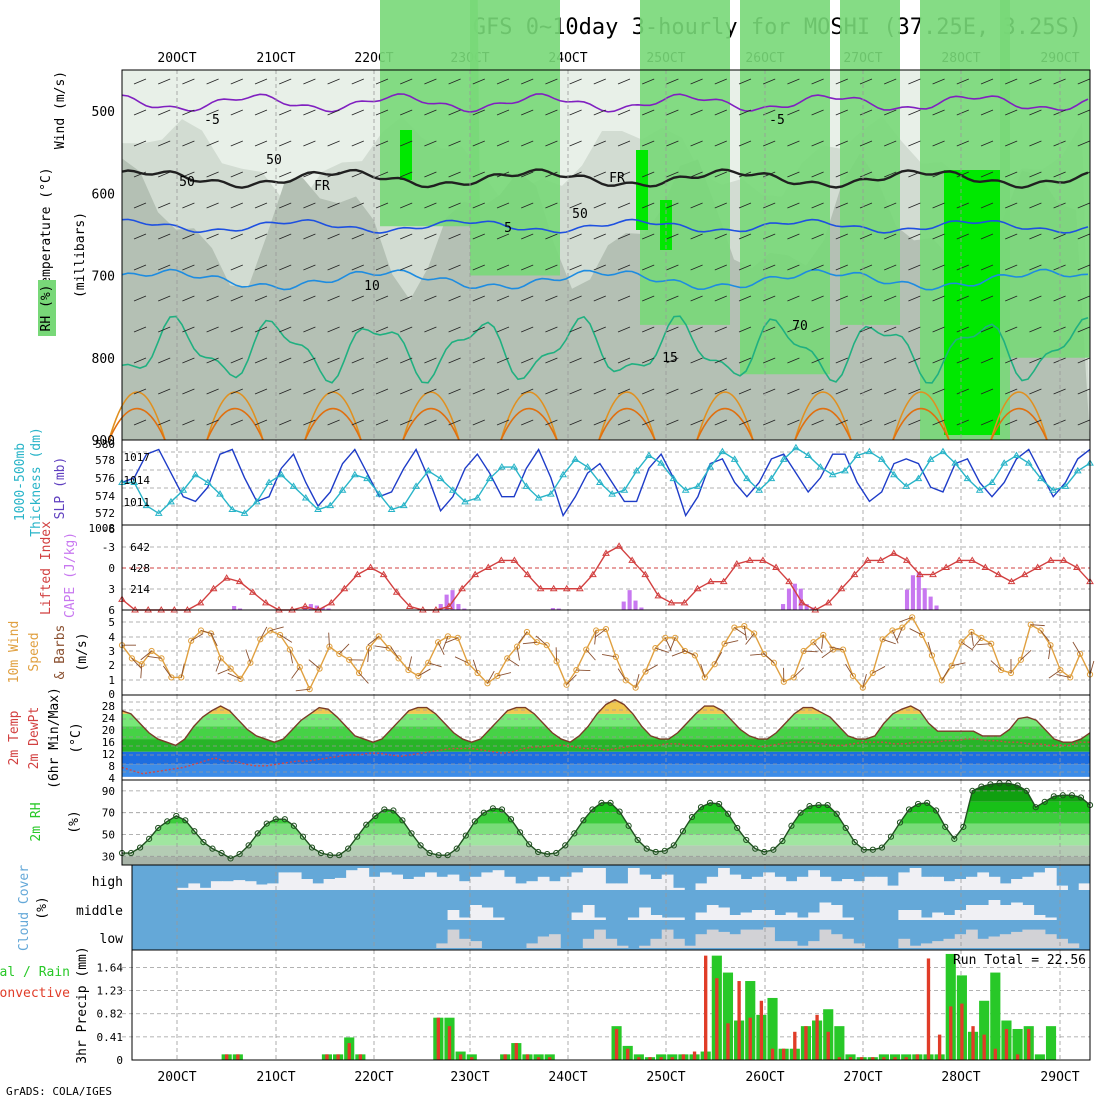  What do you see at coordinates (35, 972) in the screenshot?
I see `y-axis-label-precip-a: Total / Rain` at bounding box center [35, 972].